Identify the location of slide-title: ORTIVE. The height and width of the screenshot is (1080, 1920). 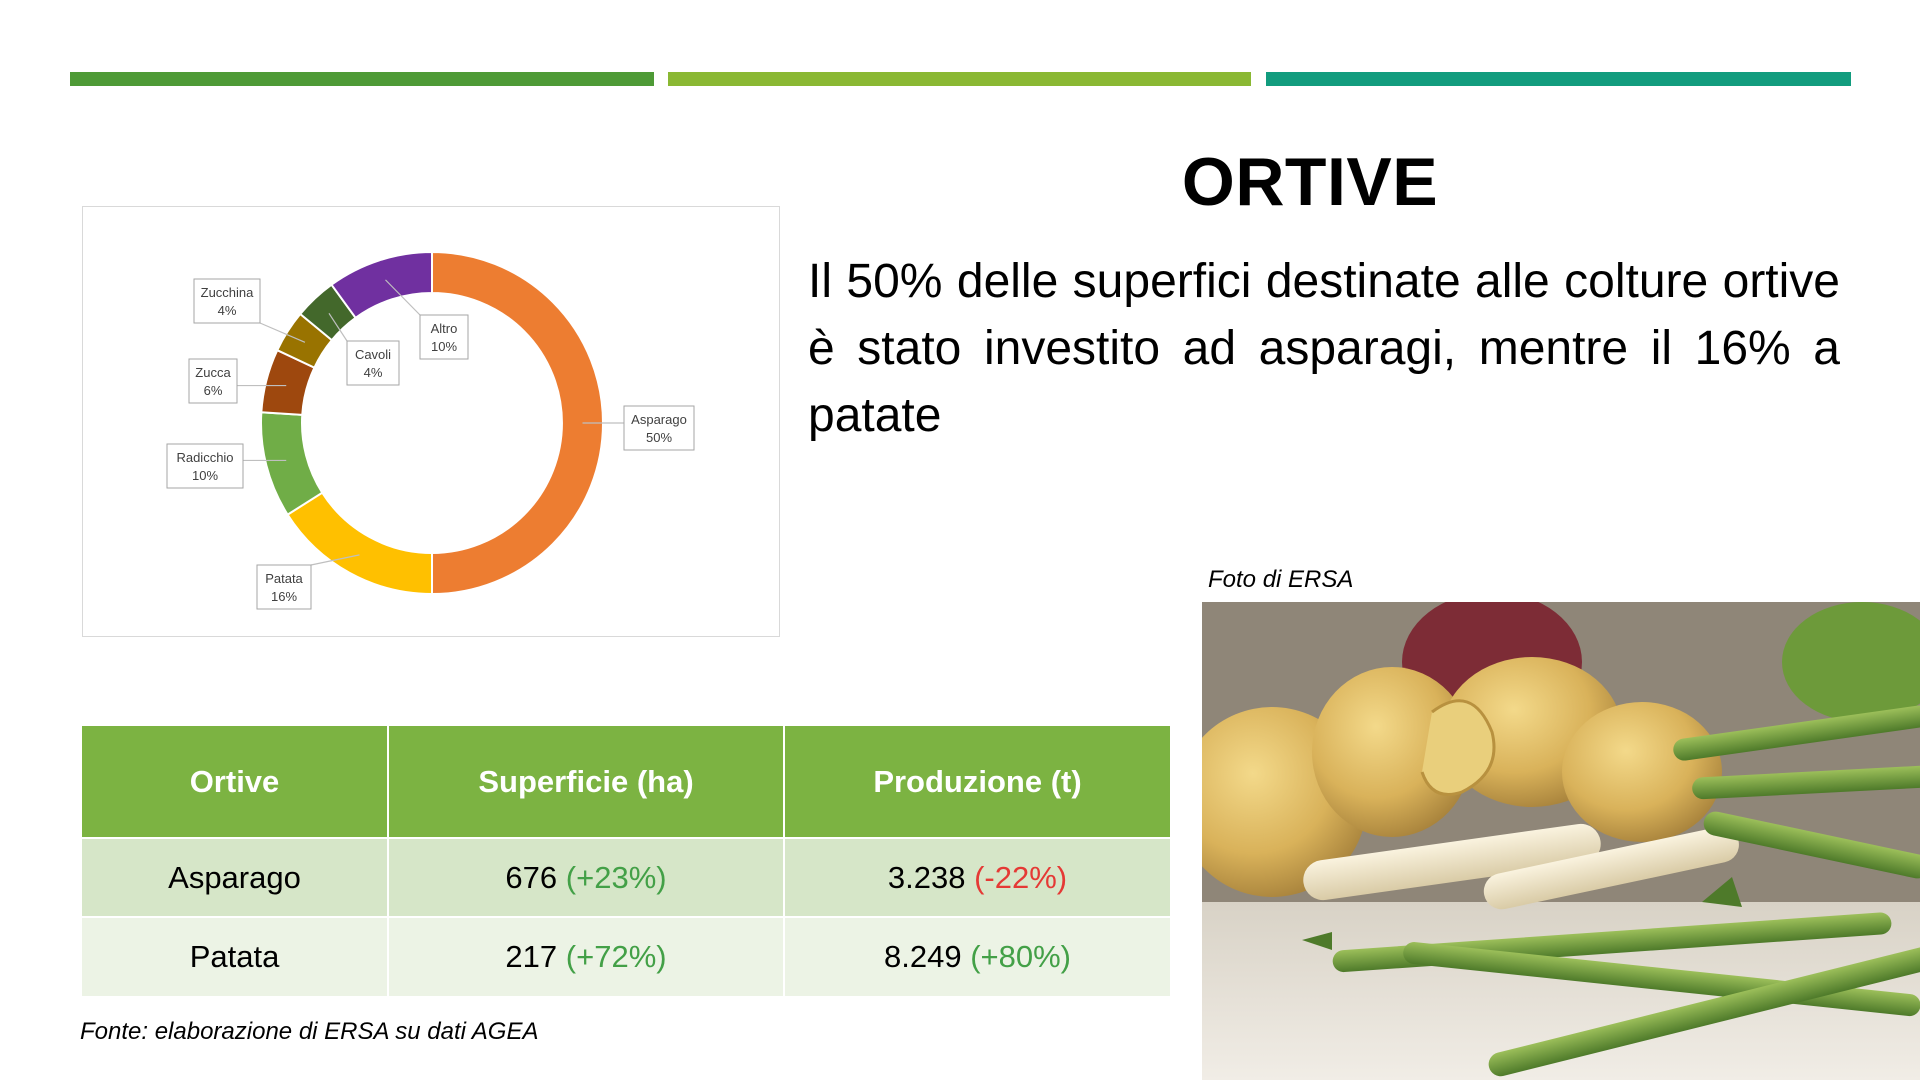
(1310, 182).